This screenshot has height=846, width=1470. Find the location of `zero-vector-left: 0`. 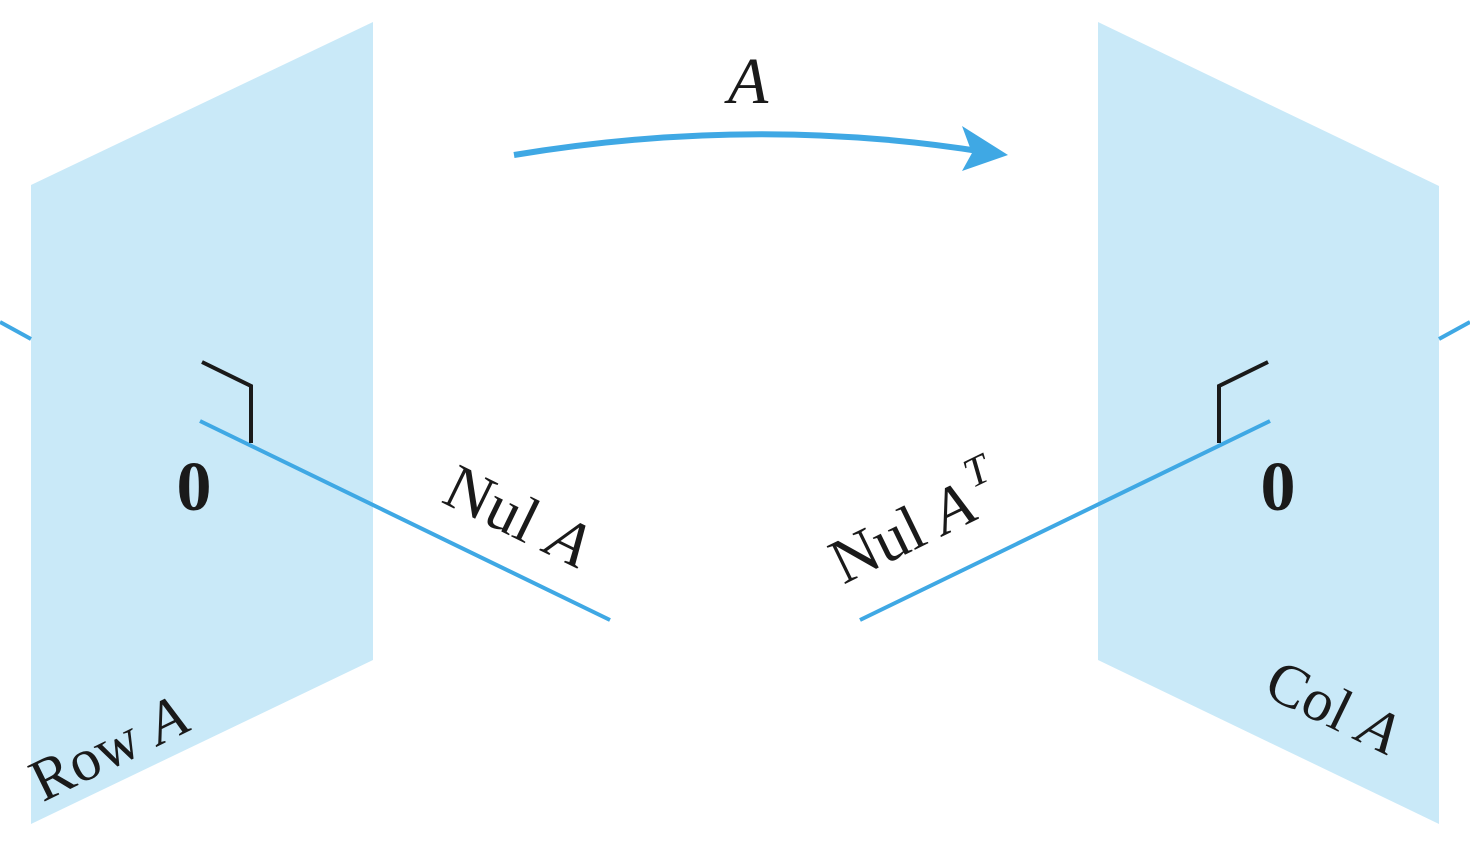

zero-vector-left: 0 is located at coordinates (194, 487).